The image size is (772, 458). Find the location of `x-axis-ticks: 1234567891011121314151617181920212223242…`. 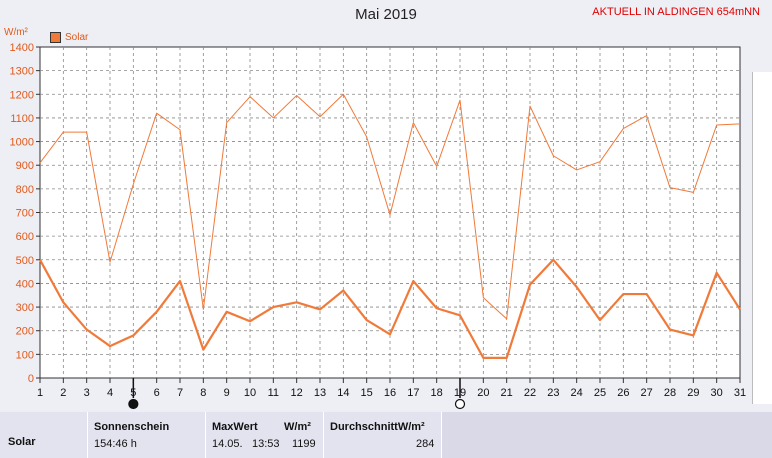

x-axis-ticks: 1234567891011121314151617181920212223242… is located at coordinates (391, 388).